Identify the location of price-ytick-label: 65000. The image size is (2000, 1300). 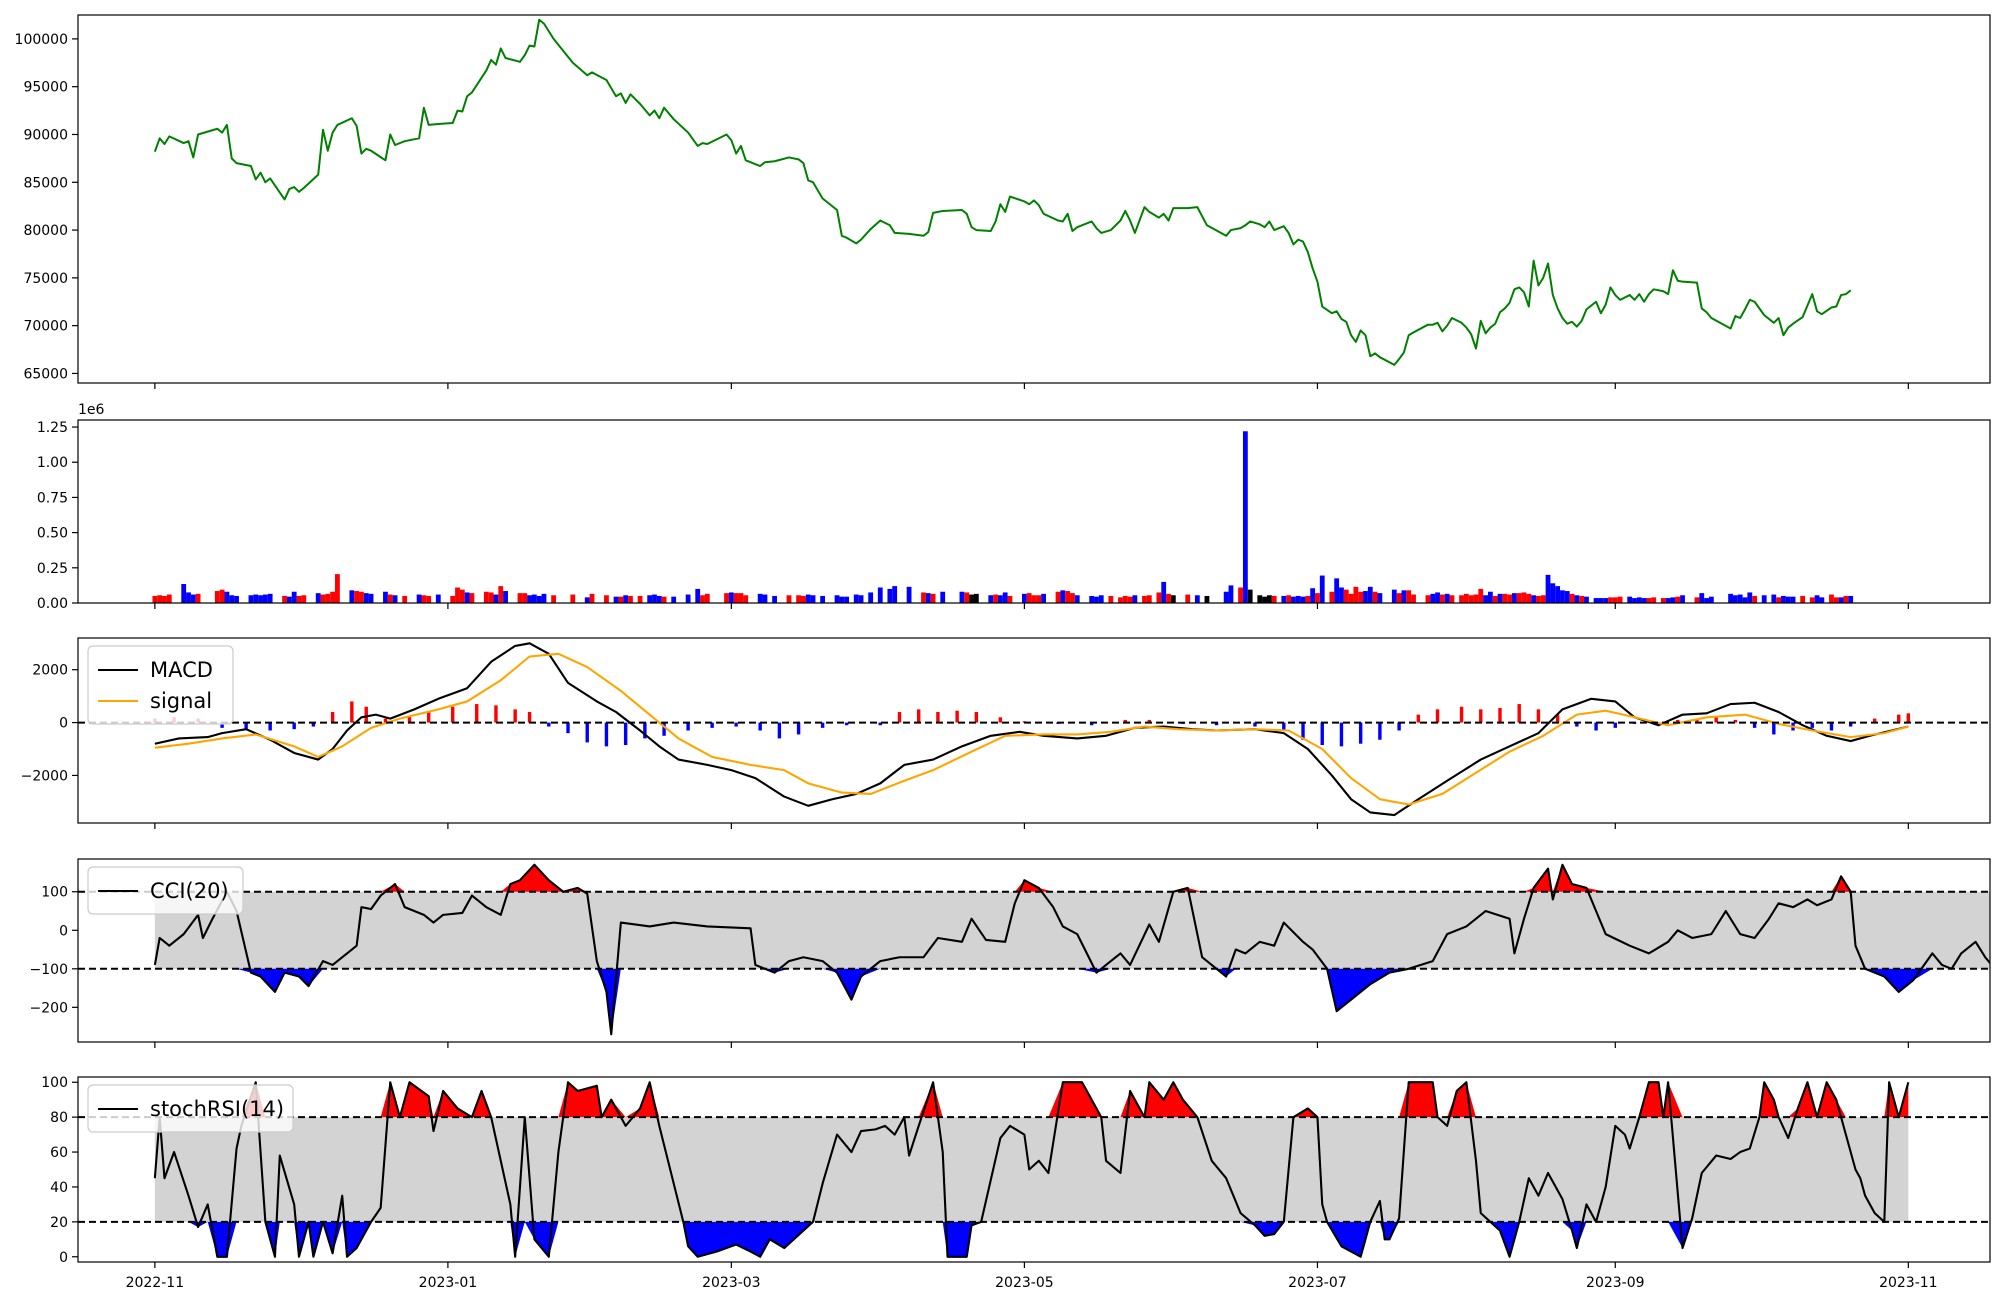
(45, 374).